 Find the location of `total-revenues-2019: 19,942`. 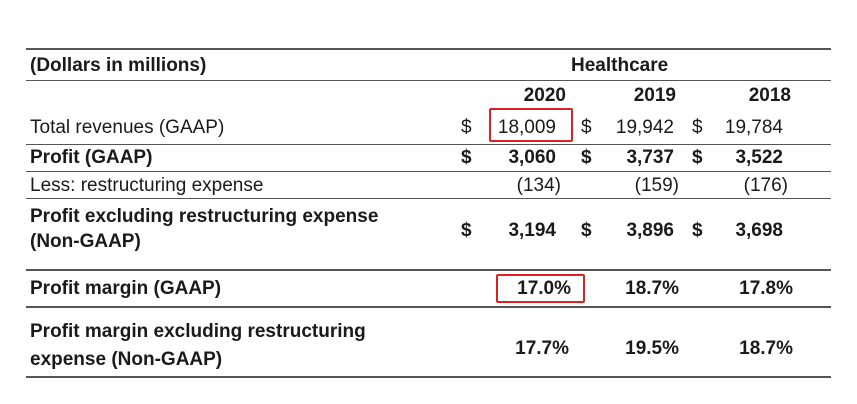

total-revenues-2019: 19,942 is located at coordinates (644, 127).